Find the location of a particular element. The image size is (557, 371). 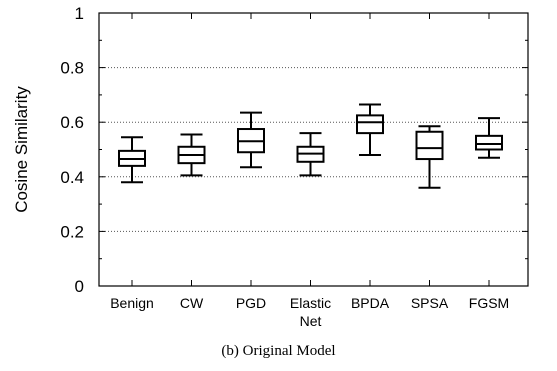

x-tick-label: Benign is located at coordinates (132, 303).